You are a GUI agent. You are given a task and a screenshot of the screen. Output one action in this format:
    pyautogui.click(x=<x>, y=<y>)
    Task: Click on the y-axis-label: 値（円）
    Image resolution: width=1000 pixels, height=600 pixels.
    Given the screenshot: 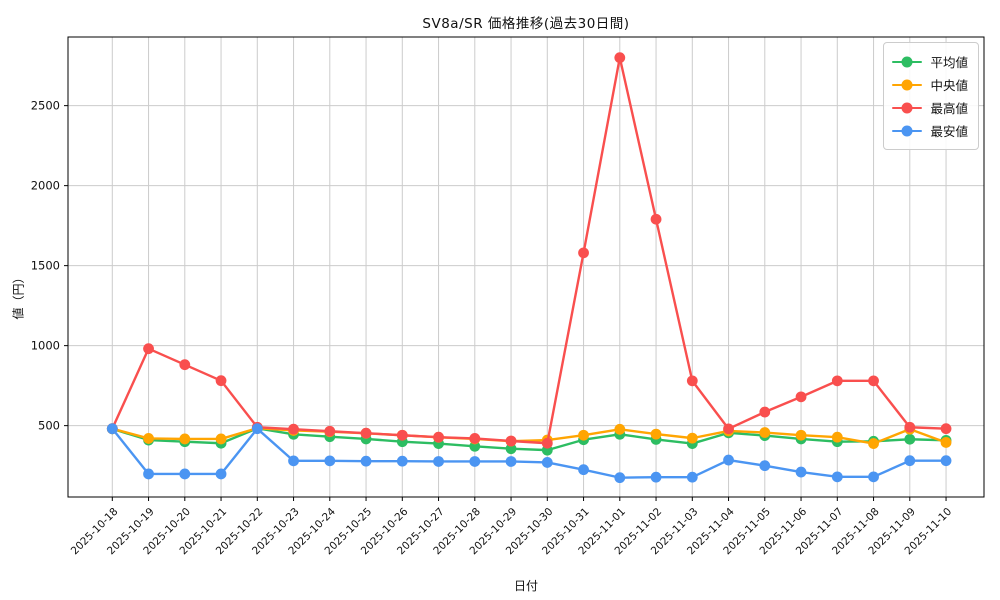 What is the action you would take?
    pyautogui.click(x=18, y=295)
    